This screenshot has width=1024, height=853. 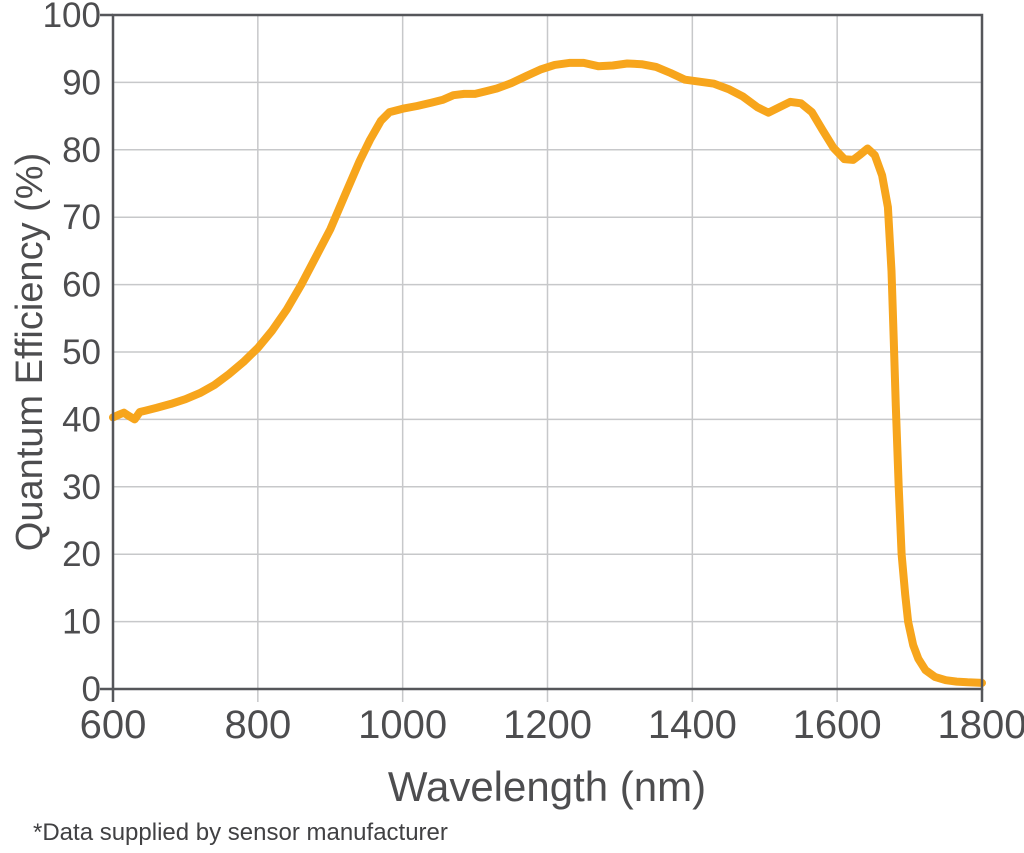 I want to click on y-tick-label-70: 70, so click(x=81, y=217).